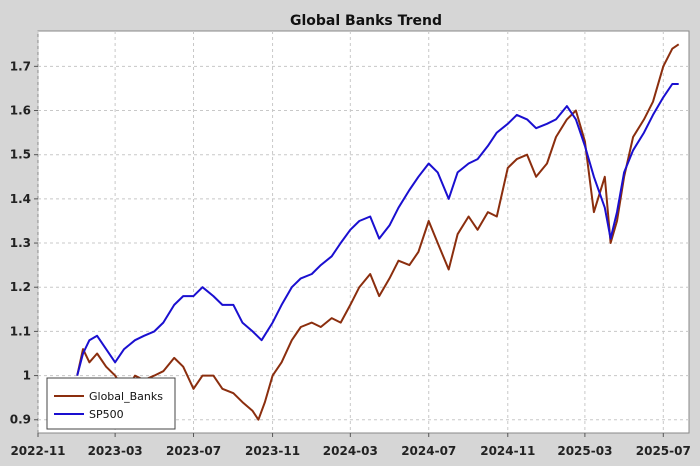 The width and height of the screenshot is (700, 466). I want to click on x-tick-label: 2023-07, so click(193, 451).